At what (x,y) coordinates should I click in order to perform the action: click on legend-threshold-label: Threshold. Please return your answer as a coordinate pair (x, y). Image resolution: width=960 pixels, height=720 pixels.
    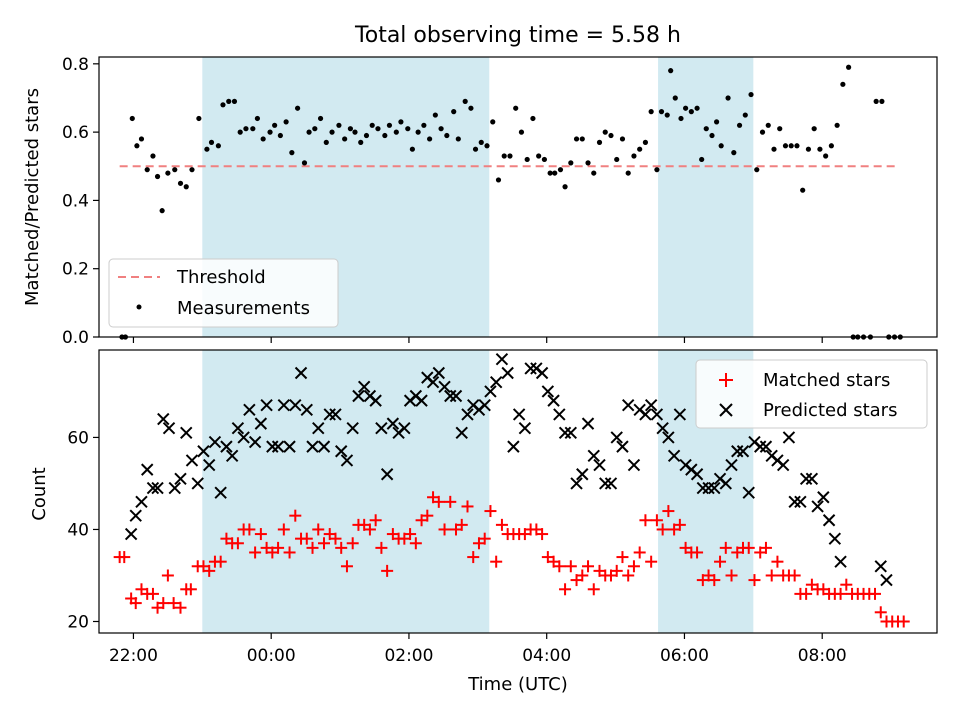
    Looking at the image, I should click on (221, 277).